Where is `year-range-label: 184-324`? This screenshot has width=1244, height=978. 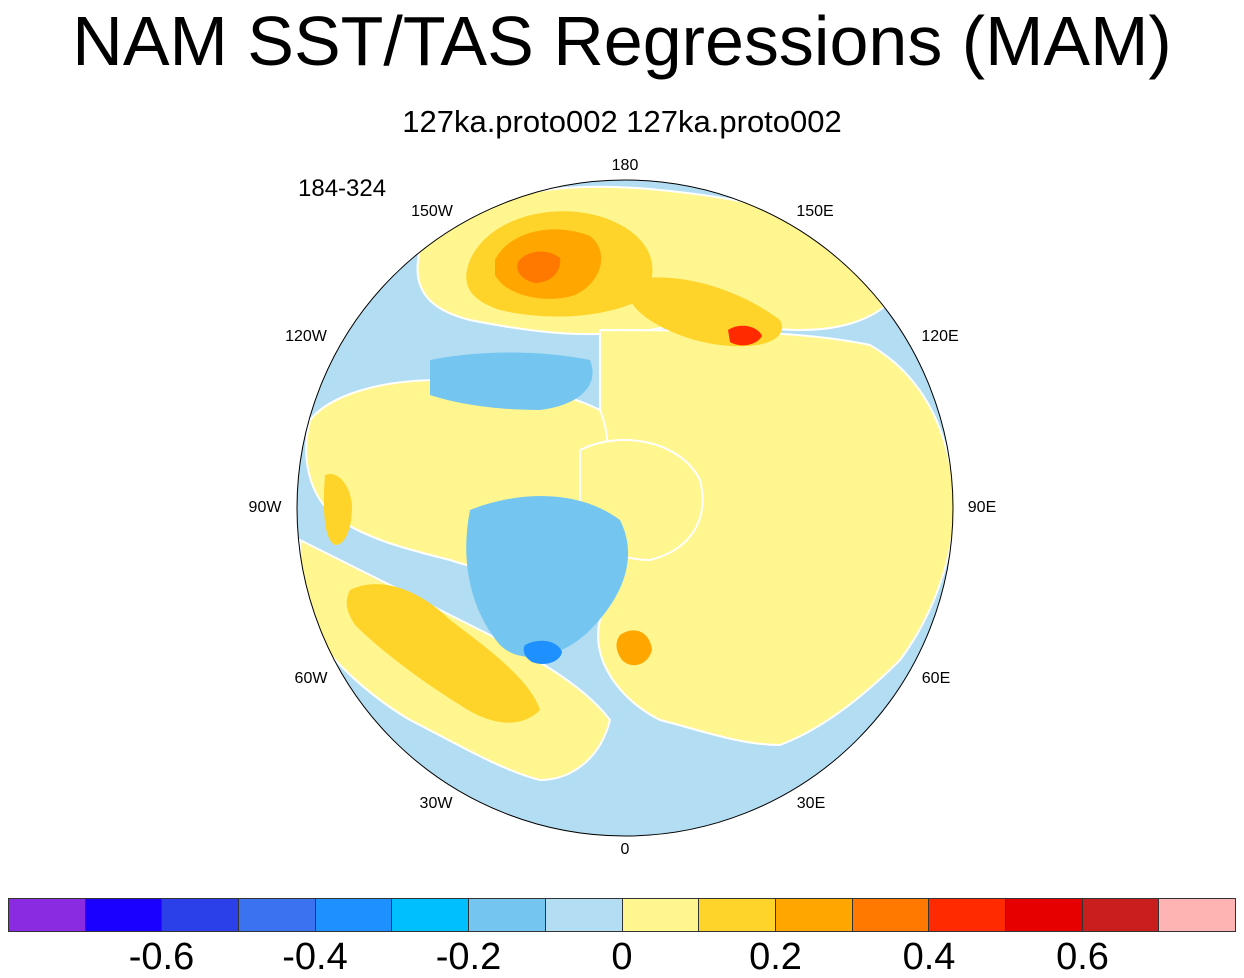 year-range-label: 184-324 is located at coordinates (342, 188).